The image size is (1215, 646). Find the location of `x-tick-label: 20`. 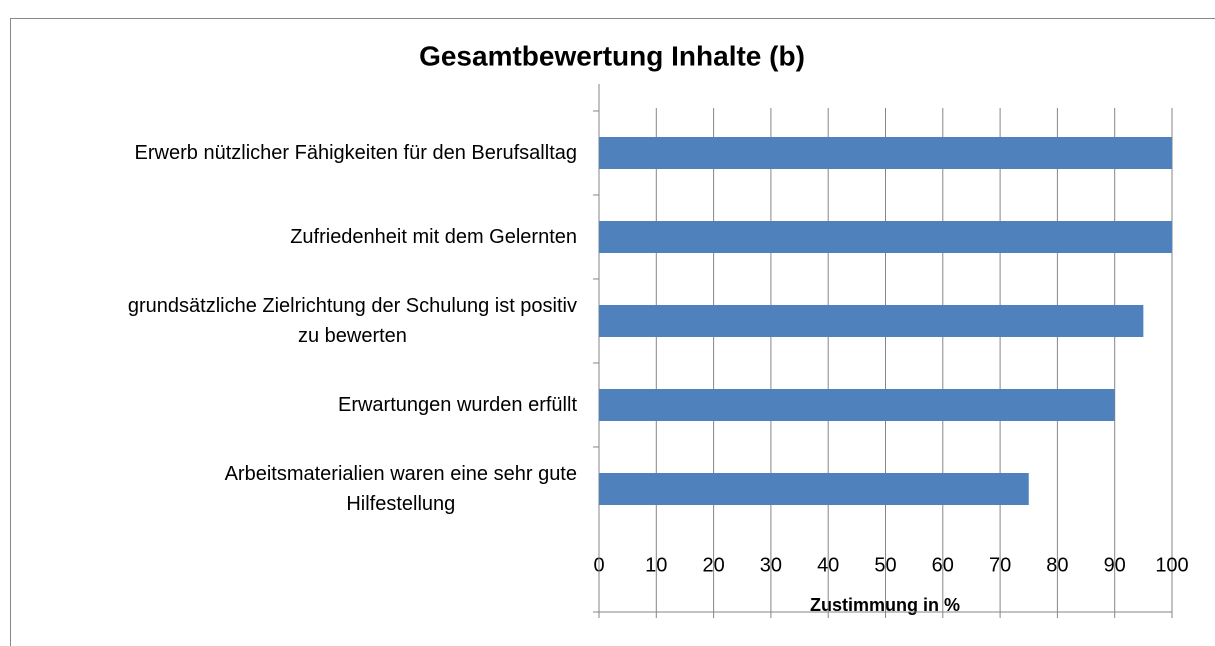

x-tick-label: 20 is located at coordinates (713, 565).